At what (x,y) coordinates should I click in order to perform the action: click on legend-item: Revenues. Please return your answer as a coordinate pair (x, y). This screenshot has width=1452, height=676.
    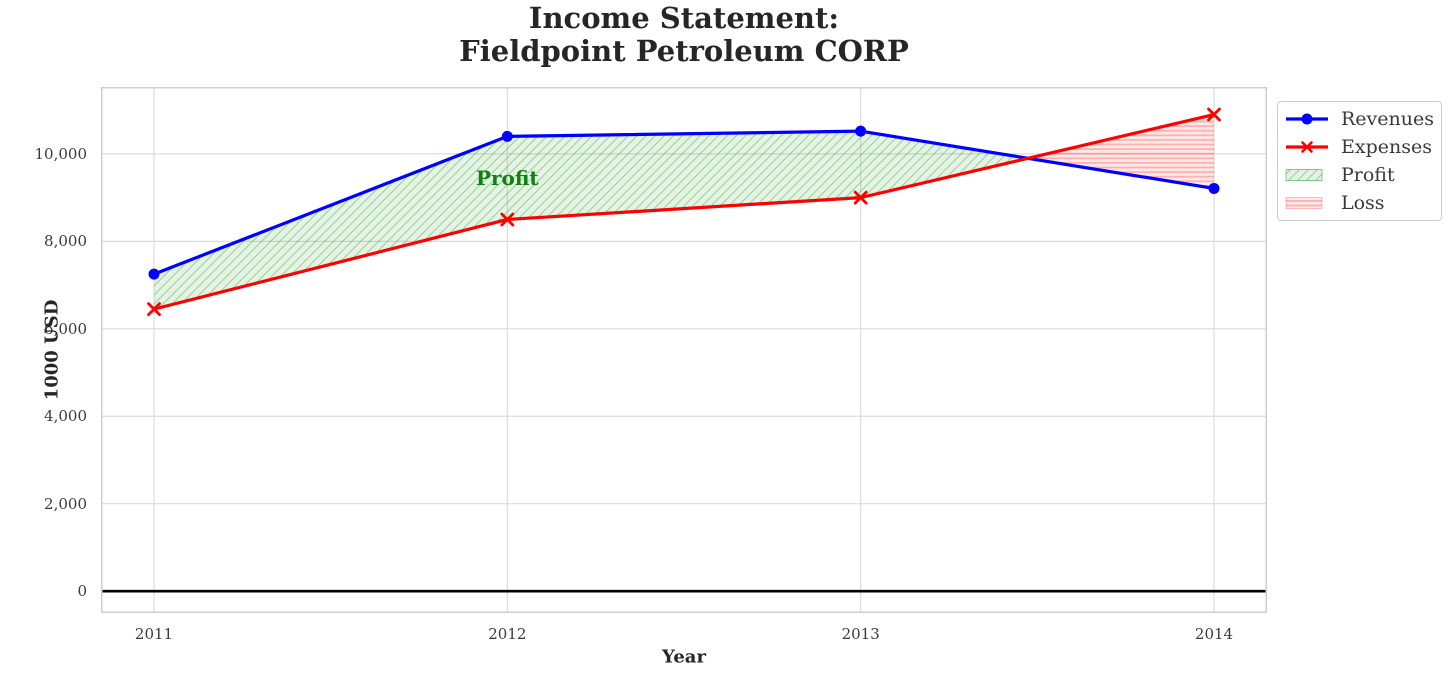
    Looking at the image, I should click on (1360, 119).